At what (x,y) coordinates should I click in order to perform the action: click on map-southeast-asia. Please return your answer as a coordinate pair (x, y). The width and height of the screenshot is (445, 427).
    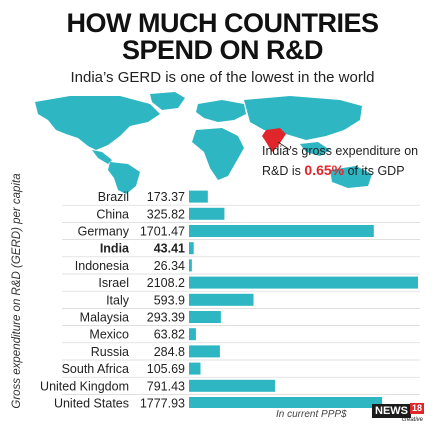
    Looking at the image, I should click on (315, 149).